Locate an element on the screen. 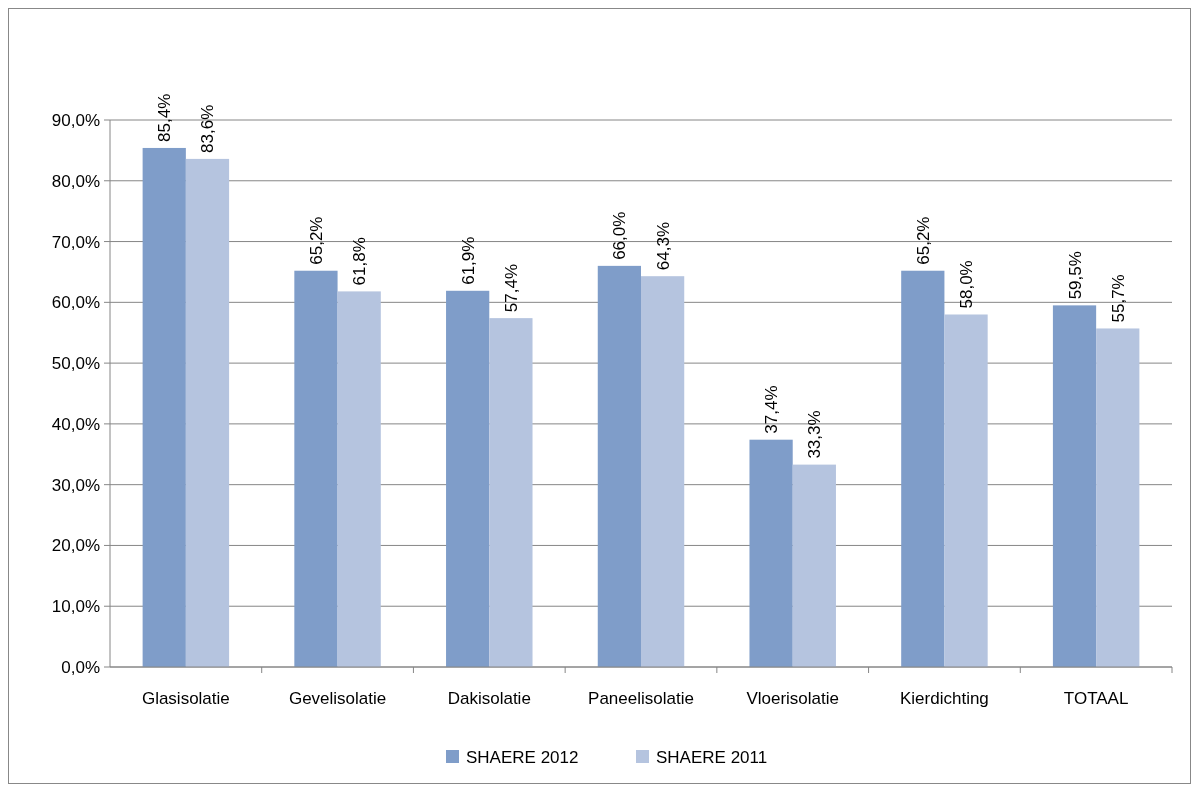 The height and width of the screenshot is (785, 1192). x-tick-label: TOTAAL is located at coordinates (1096, 698).